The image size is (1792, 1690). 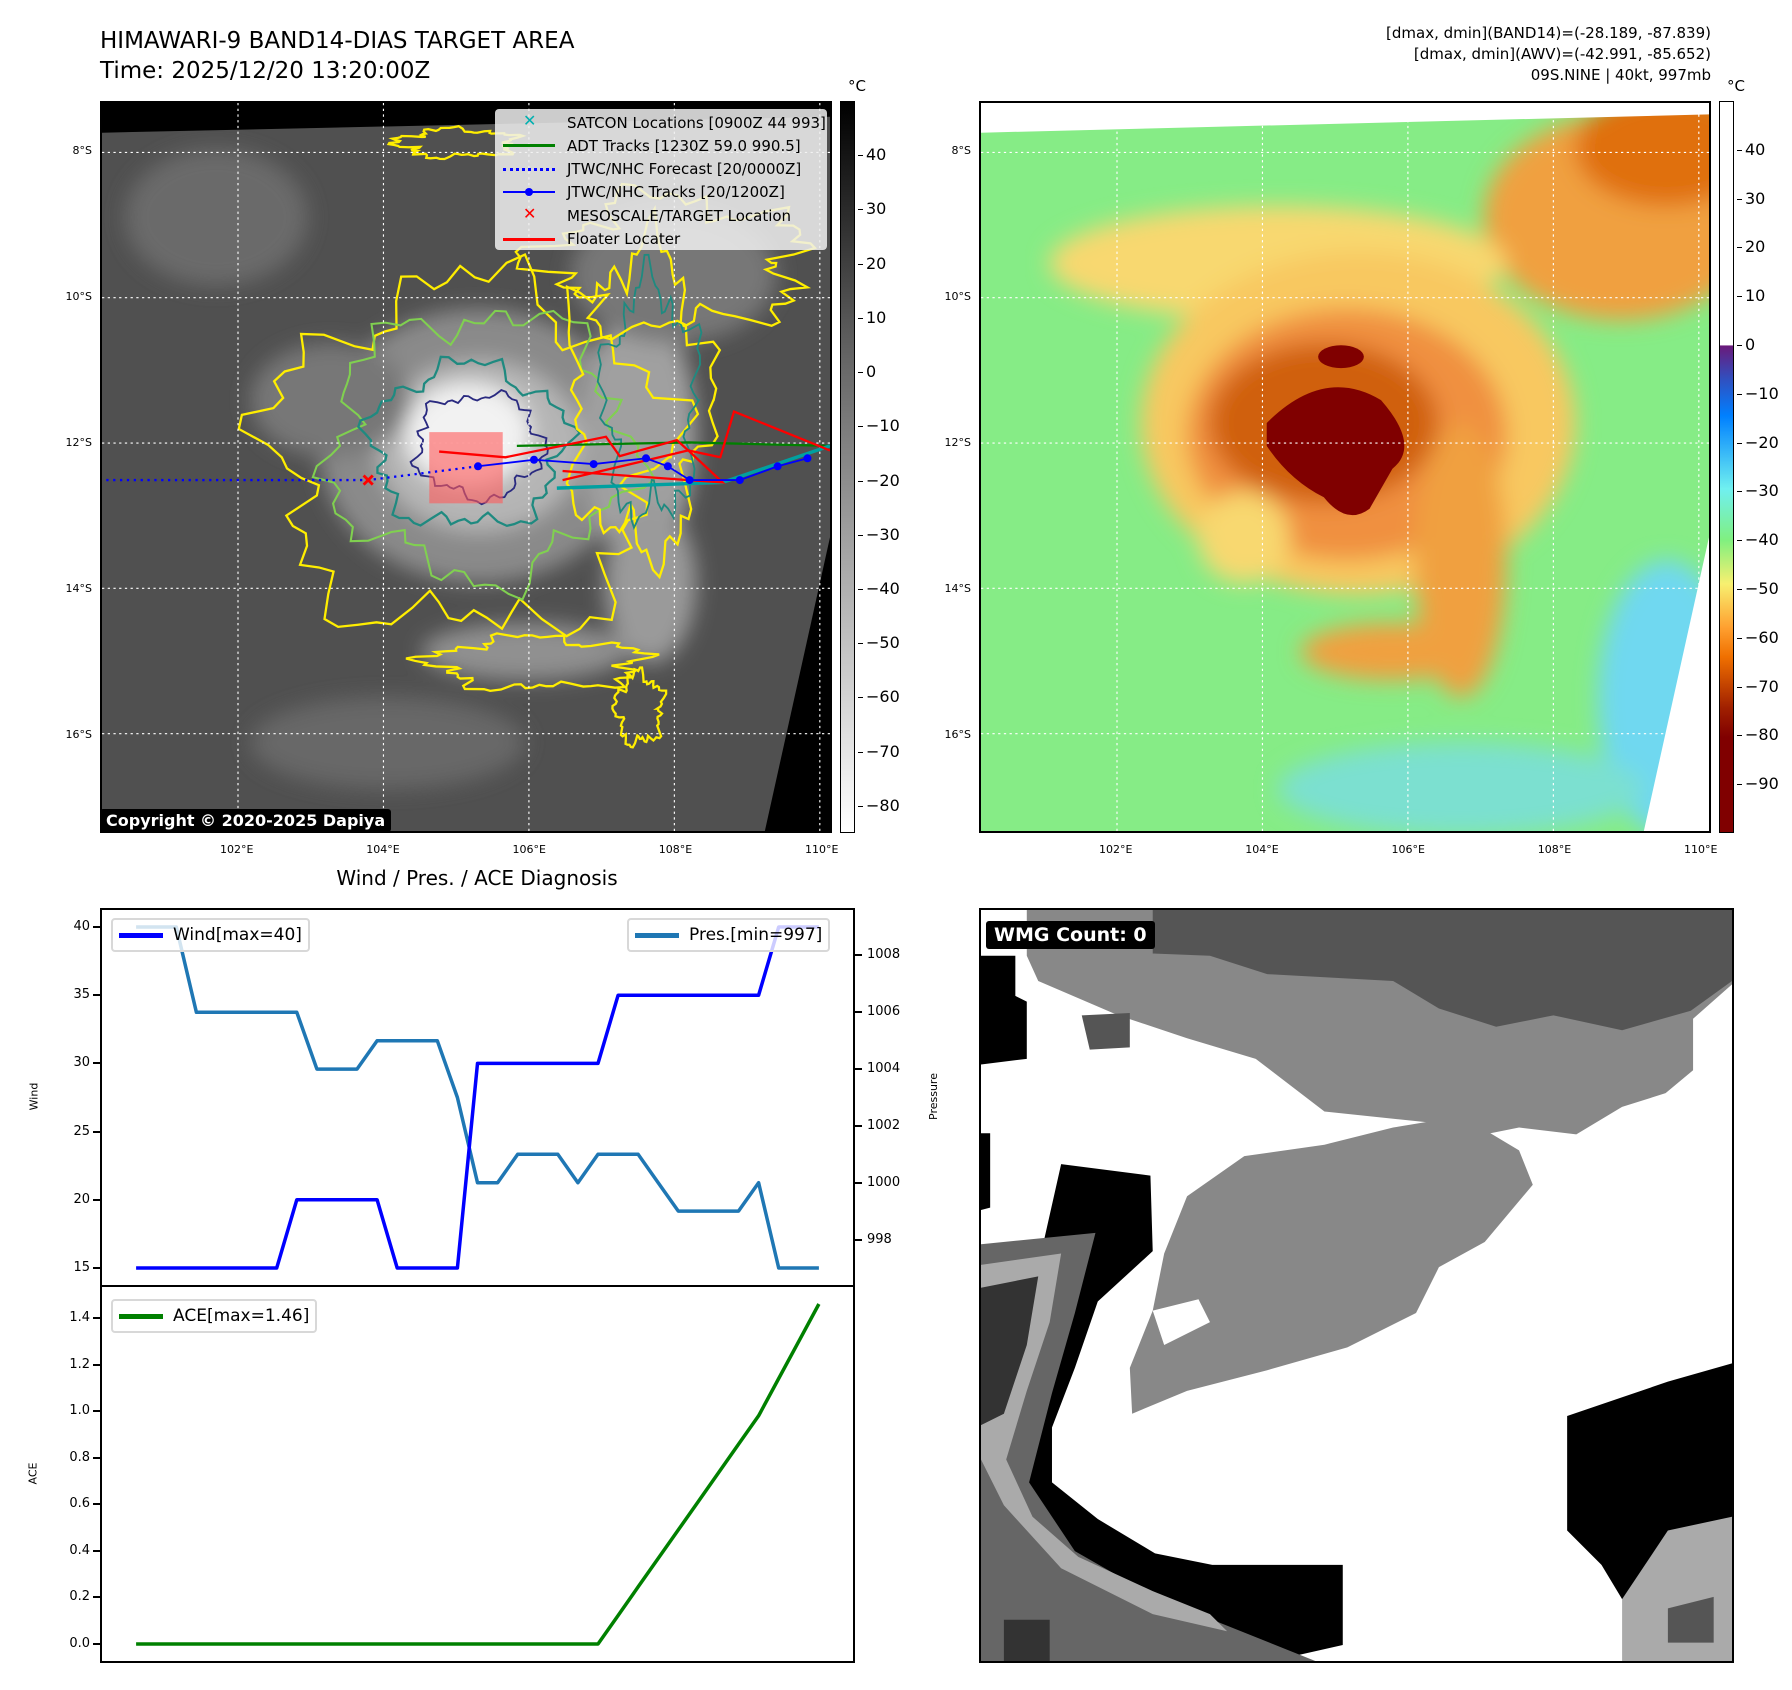 I want to click on copyright-label: Copyright © 2020-2025 Dapiya, so click(x=246, y=820).